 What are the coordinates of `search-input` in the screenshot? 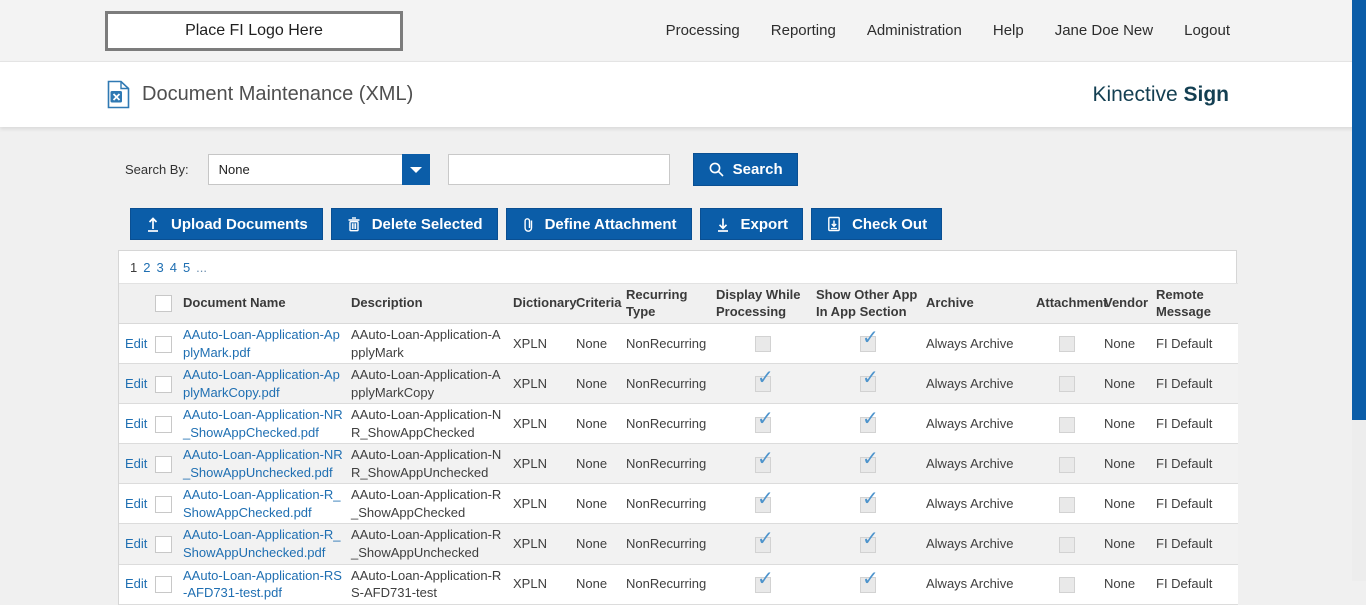 It's located at (558, 169).